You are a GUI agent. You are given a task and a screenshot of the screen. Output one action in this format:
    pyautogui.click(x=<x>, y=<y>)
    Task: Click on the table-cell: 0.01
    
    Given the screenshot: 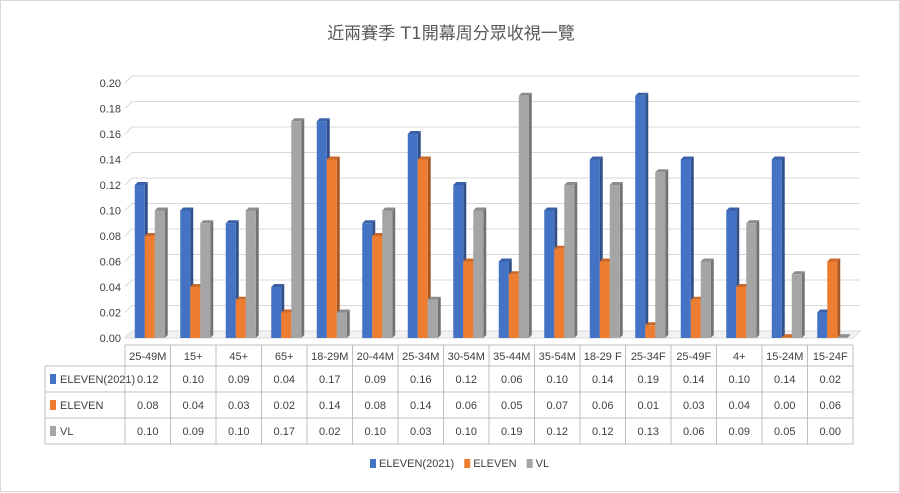 What is the action you would take?
    pyautogui.click(x=648, y=406)
    